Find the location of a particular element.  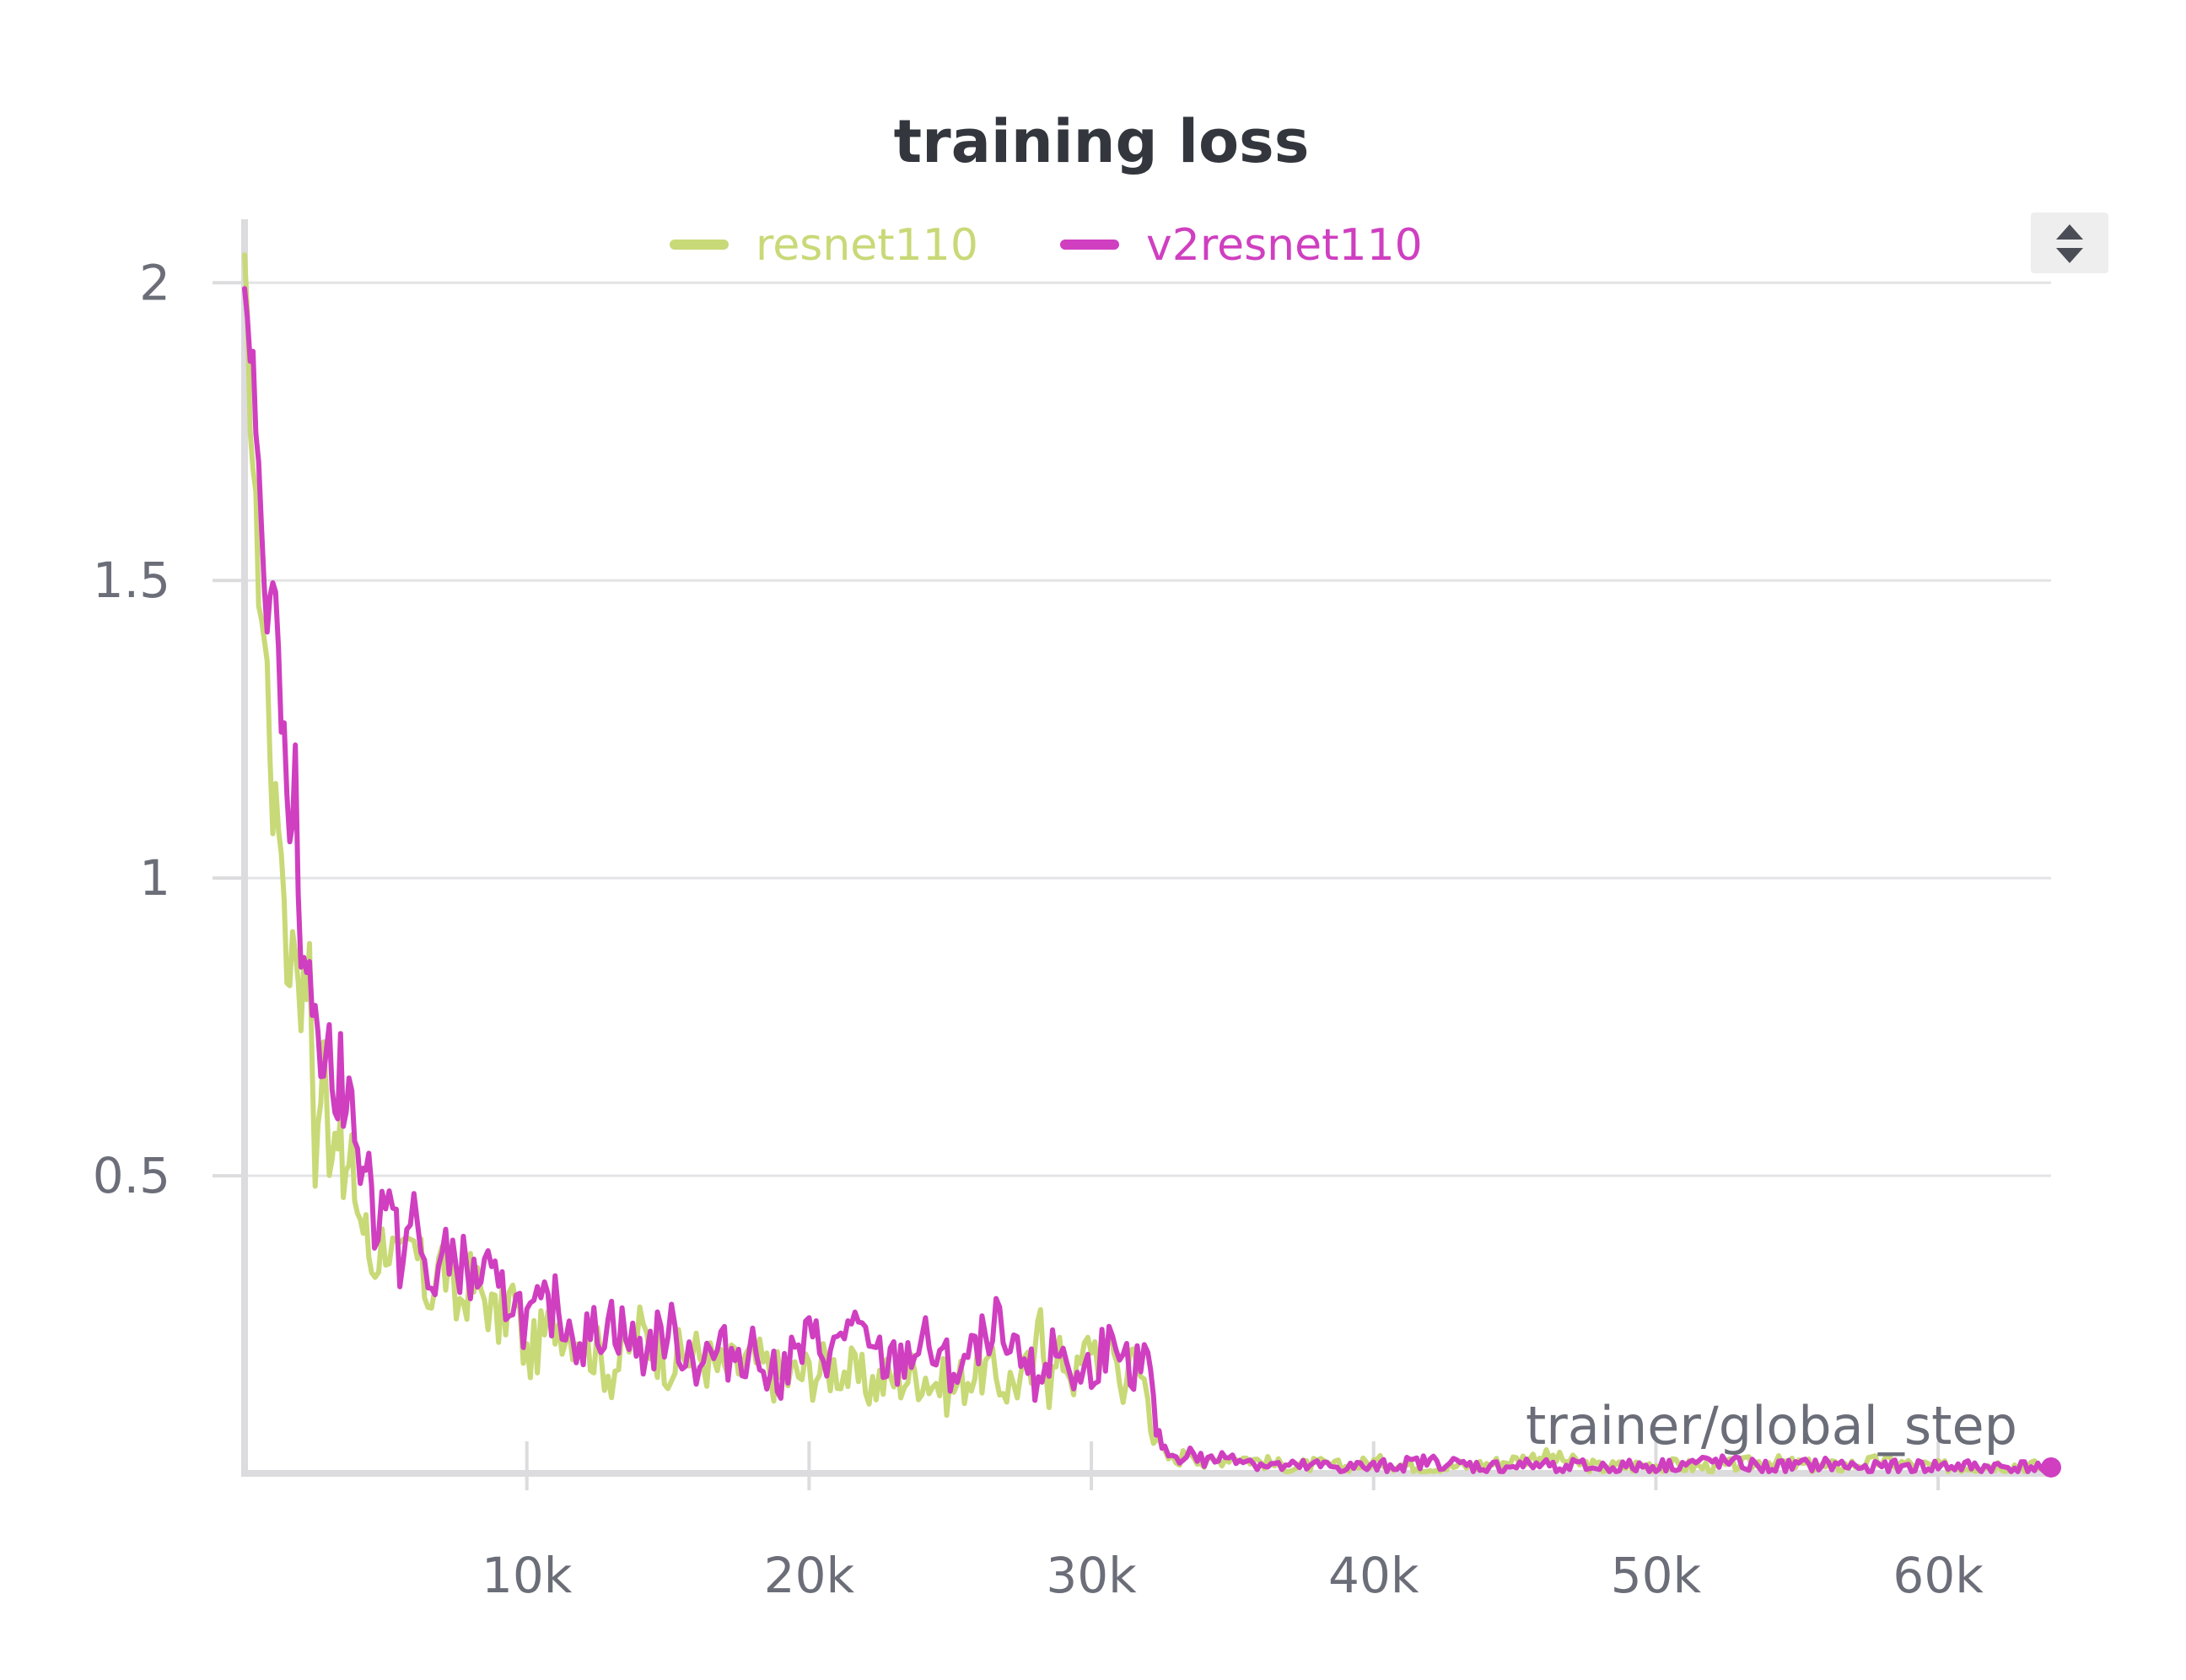

x-tick-label: 60k is located at coordinates (1939, 1575).